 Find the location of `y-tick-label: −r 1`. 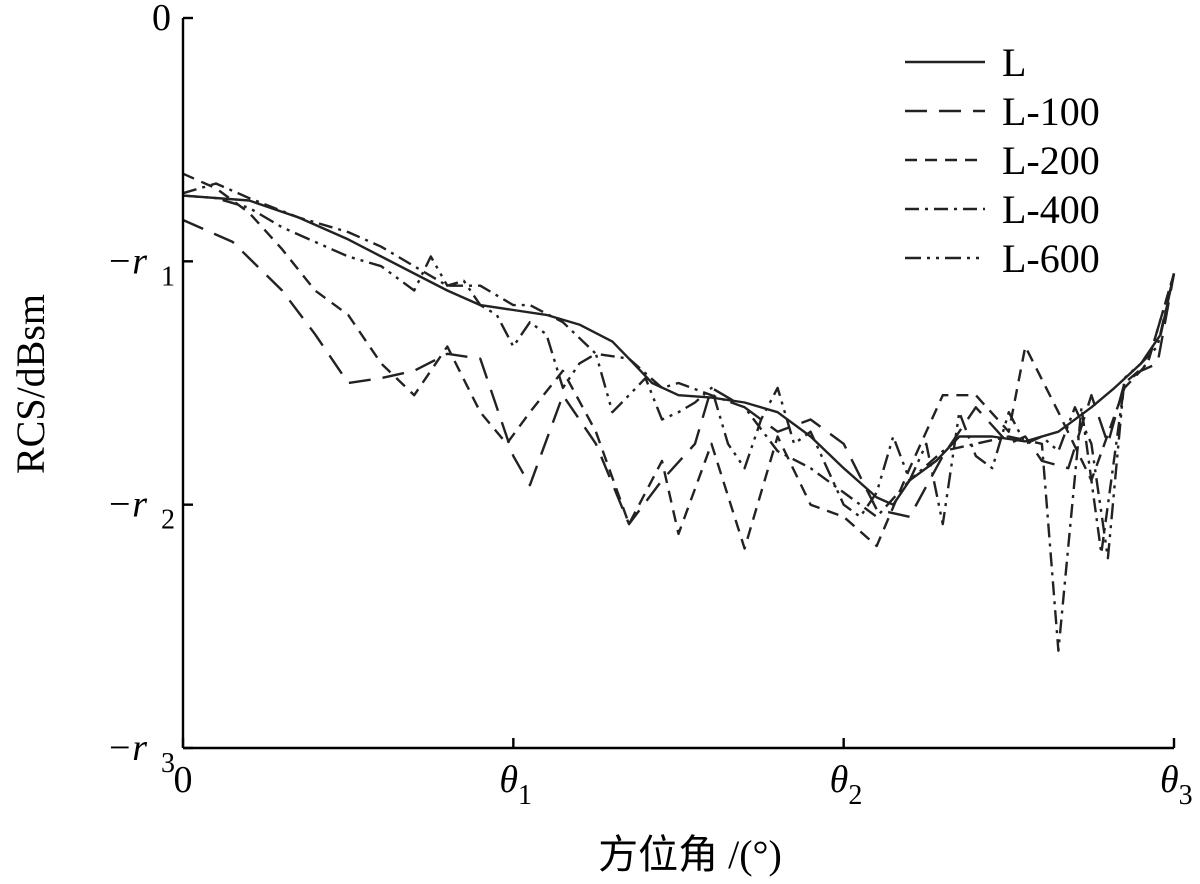

y-tick-label: −r 1 is located at coordinates (141, 266).